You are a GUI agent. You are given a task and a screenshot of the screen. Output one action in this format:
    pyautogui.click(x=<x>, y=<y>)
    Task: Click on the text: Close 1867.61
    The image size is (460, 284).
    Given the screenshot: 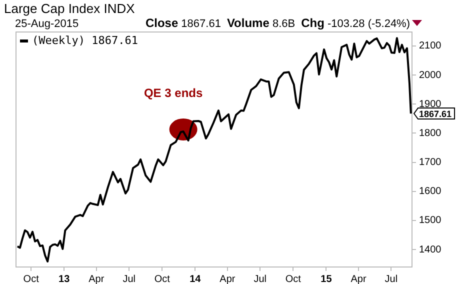 What is the action you would take?
    pyautogui.click(x=183, y=23)
    